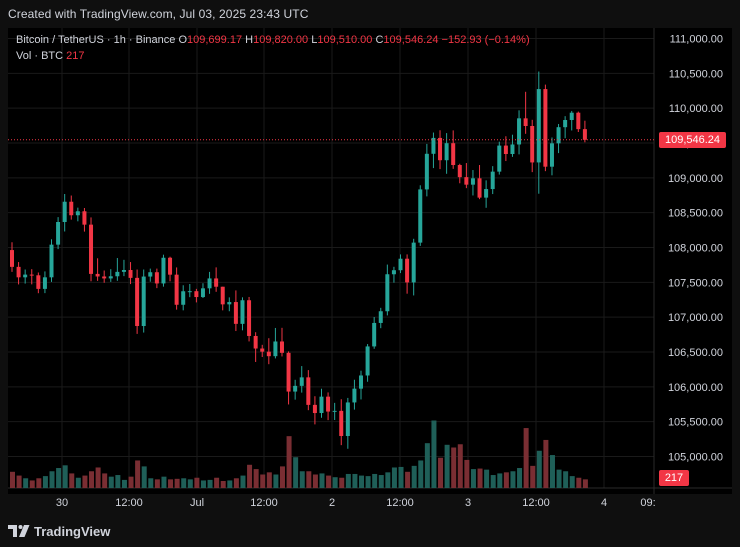  I want to click on price-tick-label: 108,500.00, so click(695, 214).